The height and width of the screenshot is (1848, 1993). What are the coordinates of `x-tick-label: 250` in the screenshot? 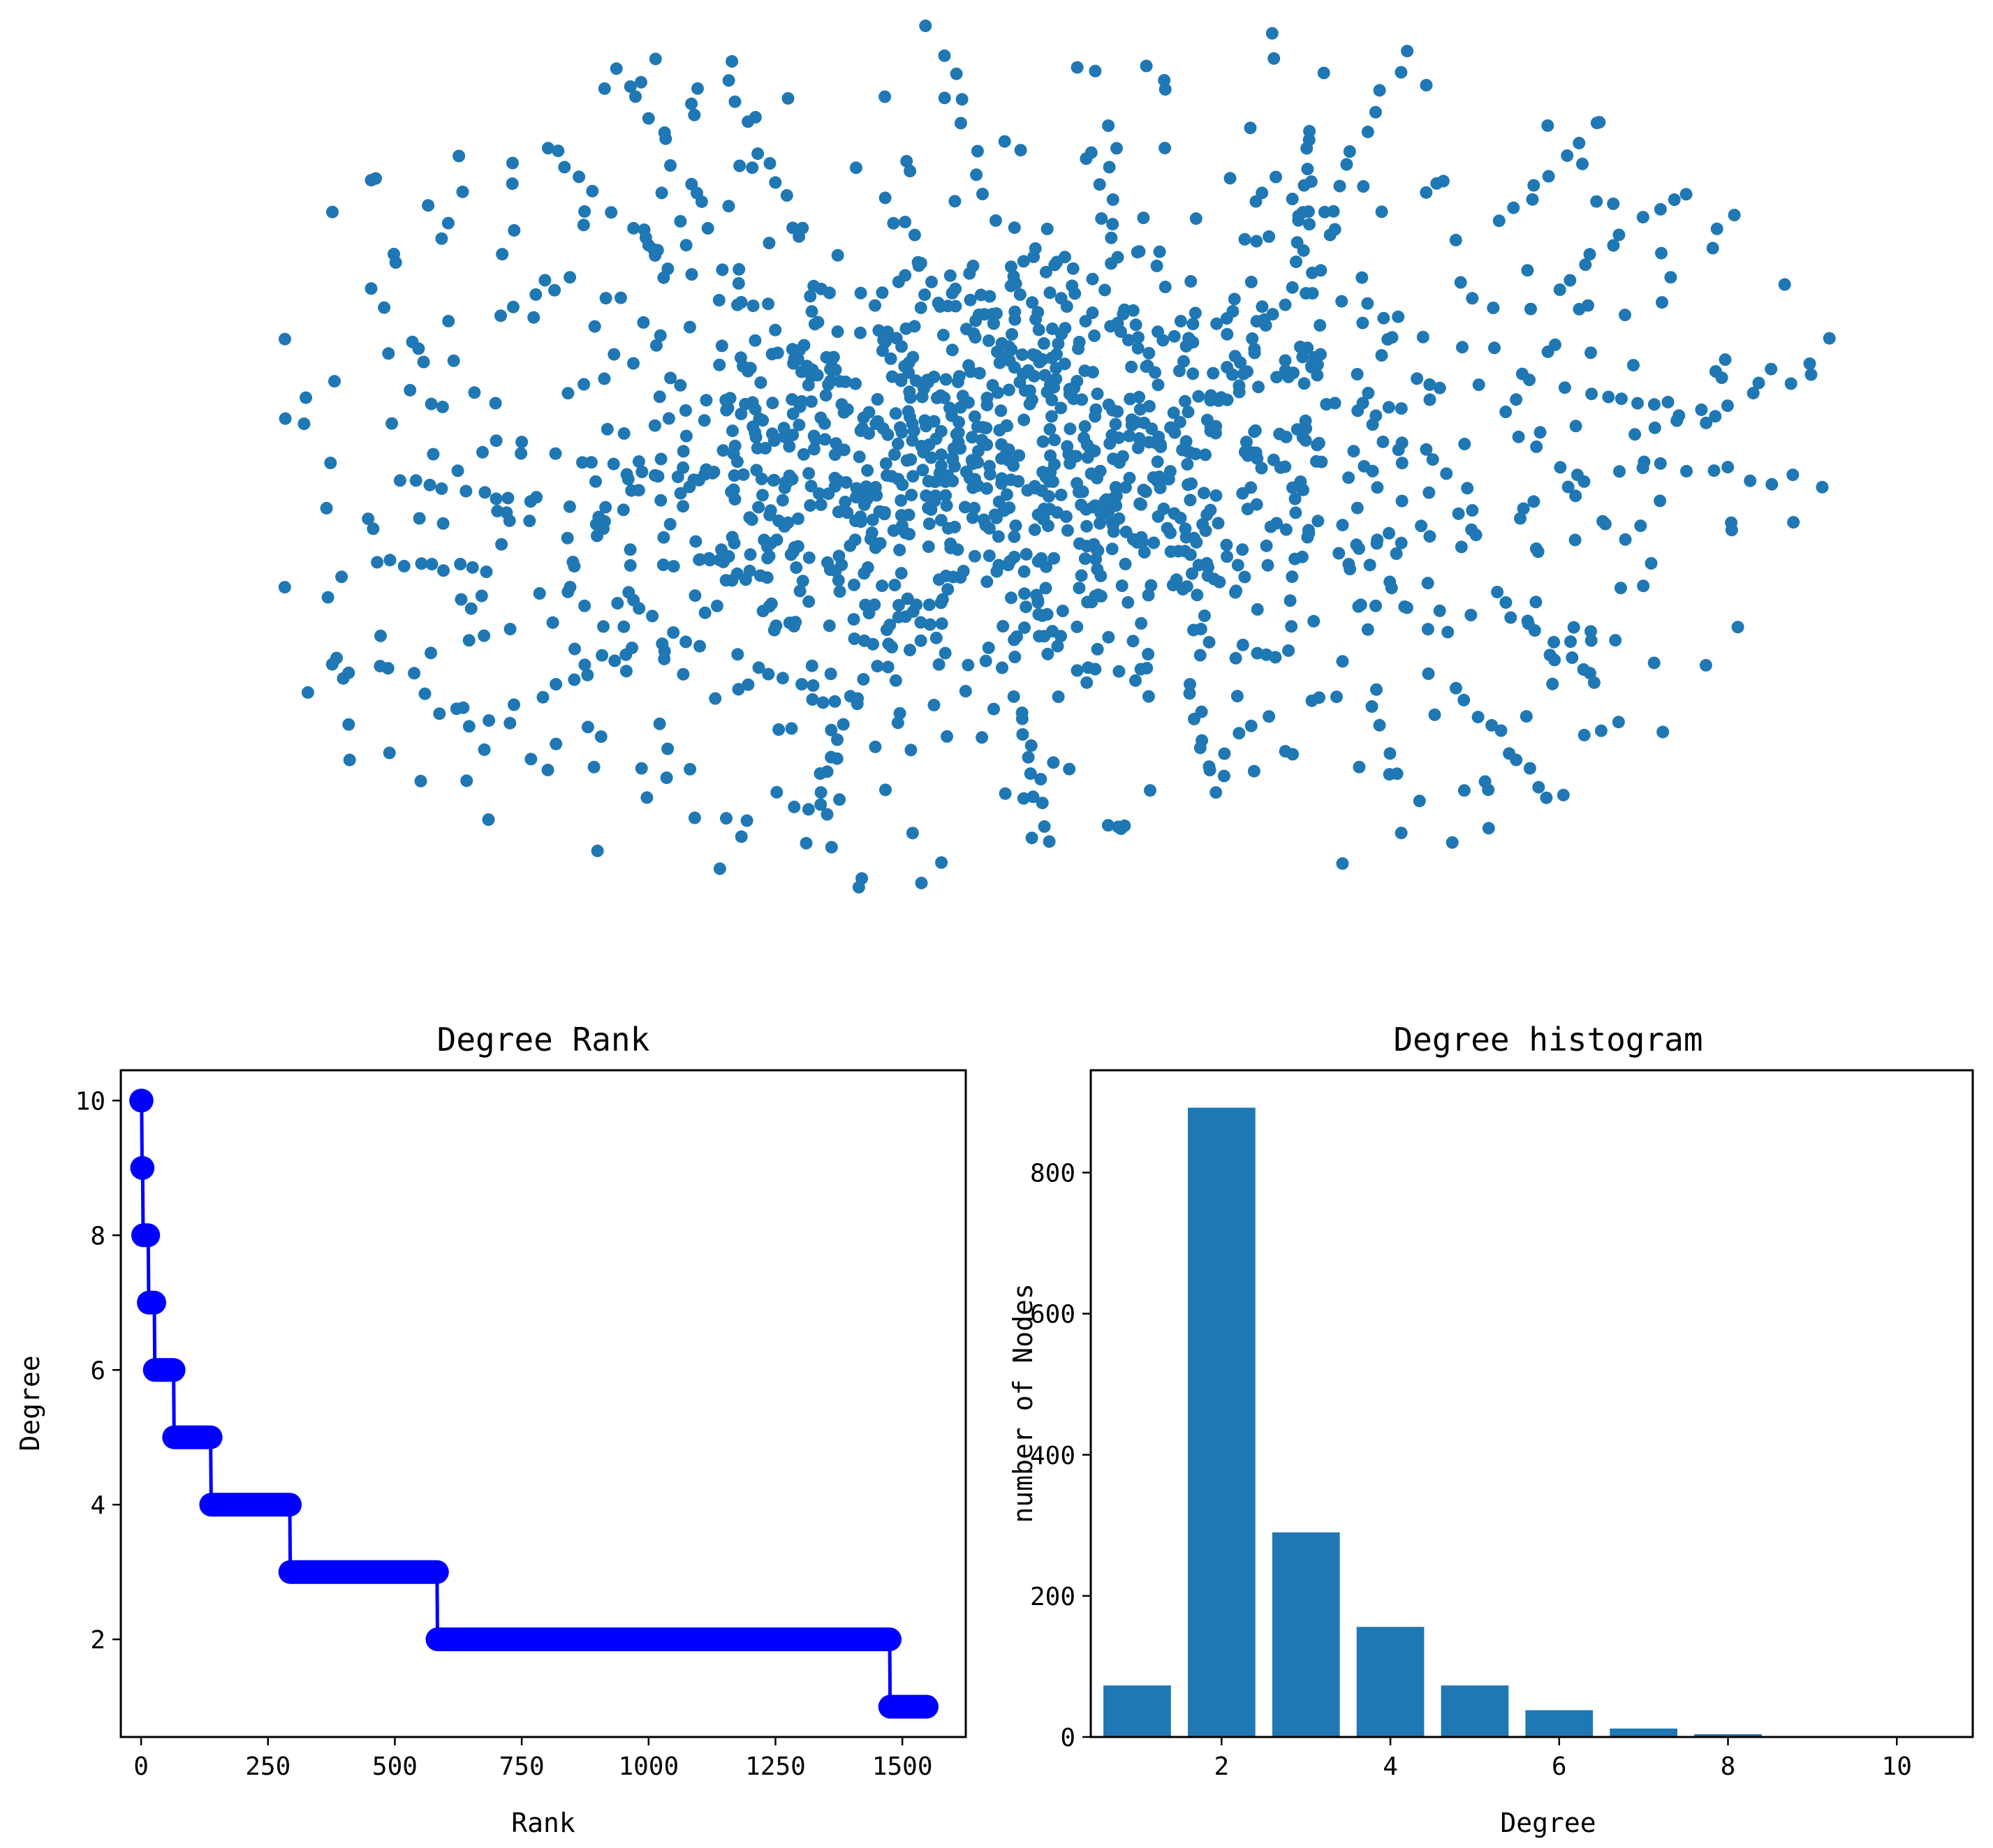 It's located at (268, 1766).